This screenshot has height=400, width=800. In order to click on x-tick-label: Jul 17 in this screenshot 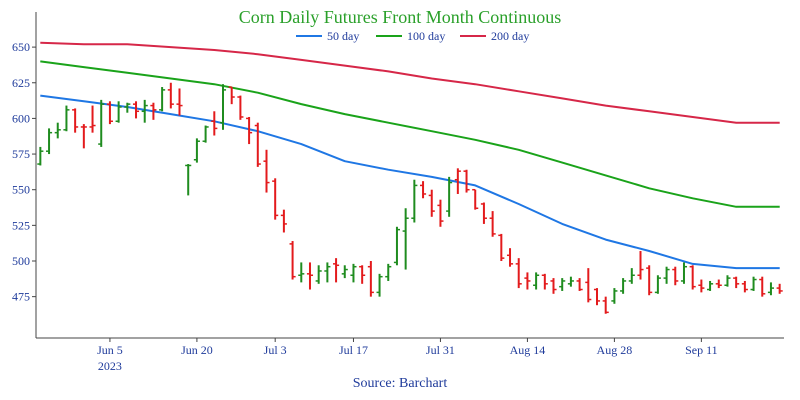, I will do `click(353, 350)`.